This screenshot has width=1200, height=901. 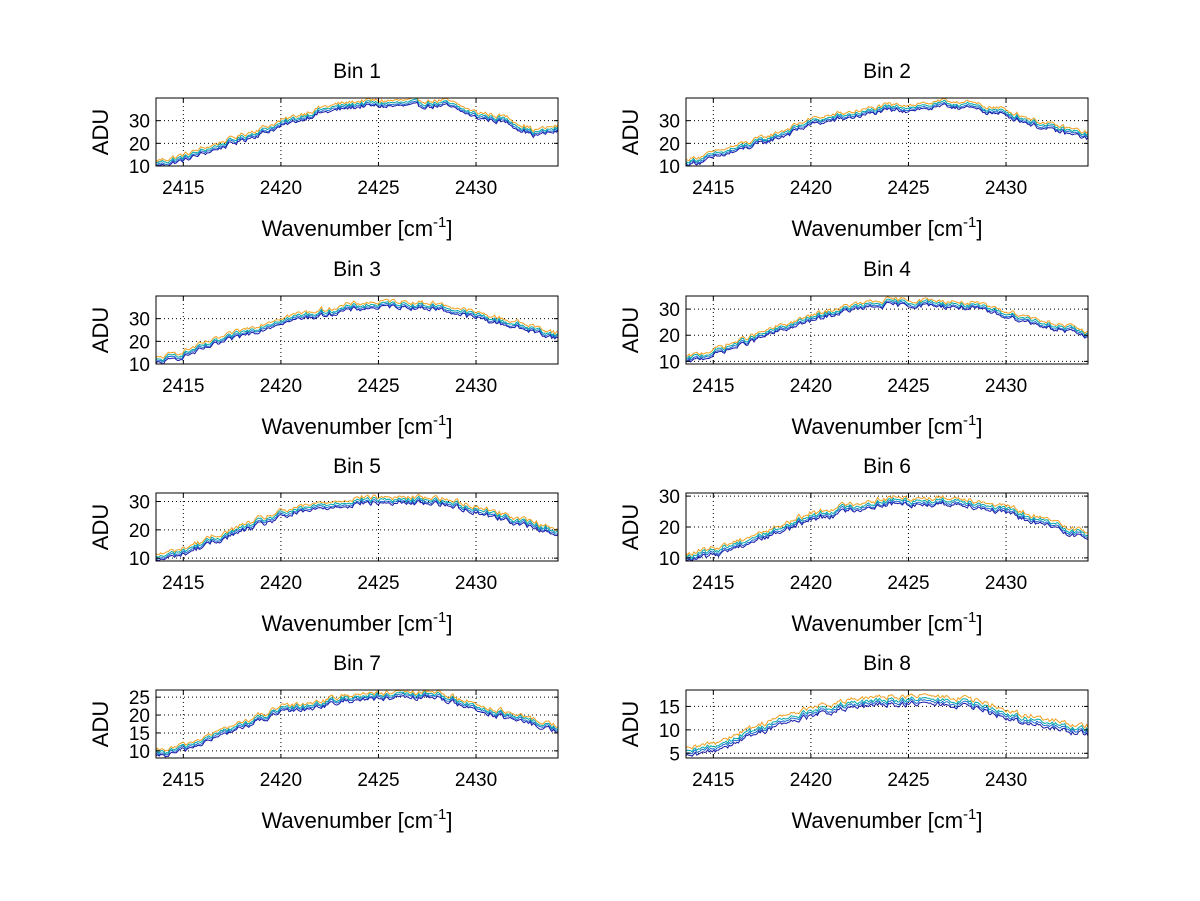 I want to click on subplot-title: Bin 4, so click(x=887, y=269).